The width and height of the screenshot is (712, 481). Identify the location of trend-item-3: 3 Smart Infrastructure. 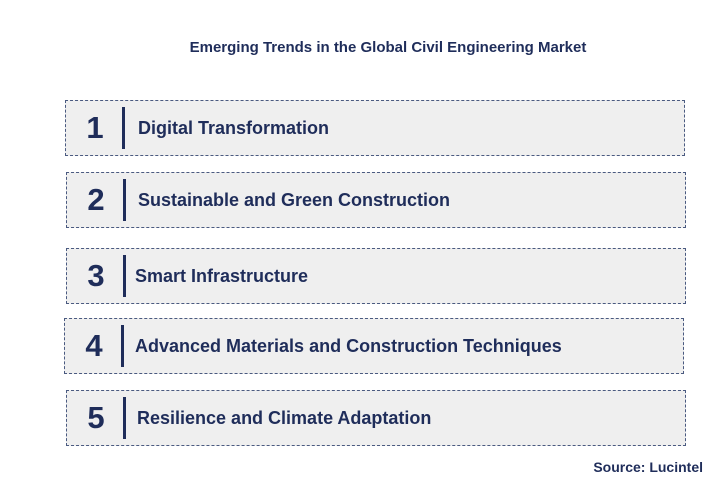
(376, 276).